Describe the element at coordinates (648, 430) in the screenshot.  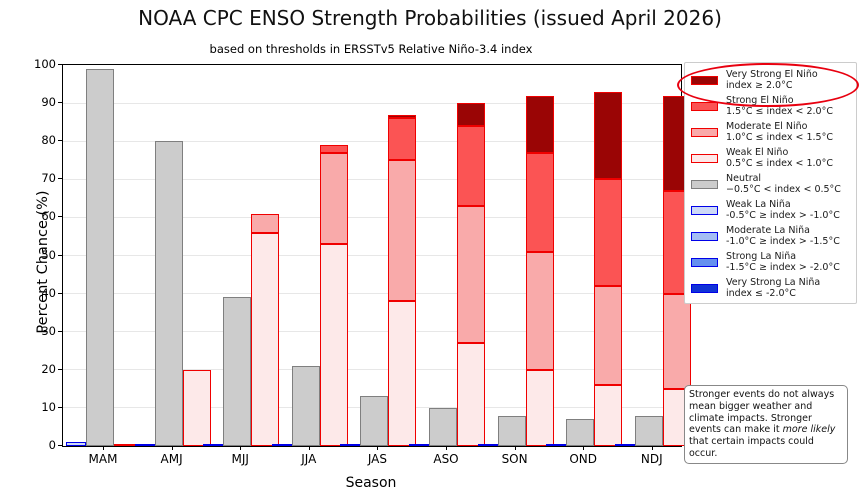
I see `bar-segment-neutral-NDJ` at that location.